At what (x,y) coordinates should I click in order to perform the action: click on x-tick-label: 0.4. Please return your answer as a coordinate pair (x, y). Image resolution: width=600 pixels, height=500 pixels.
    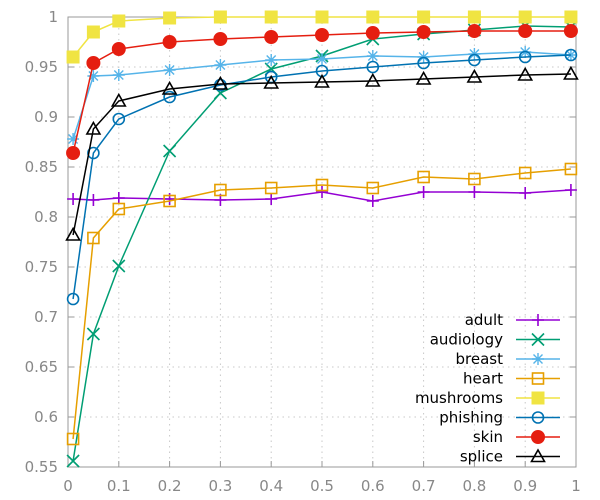
    Looking at the image, I should click on (271, 486).